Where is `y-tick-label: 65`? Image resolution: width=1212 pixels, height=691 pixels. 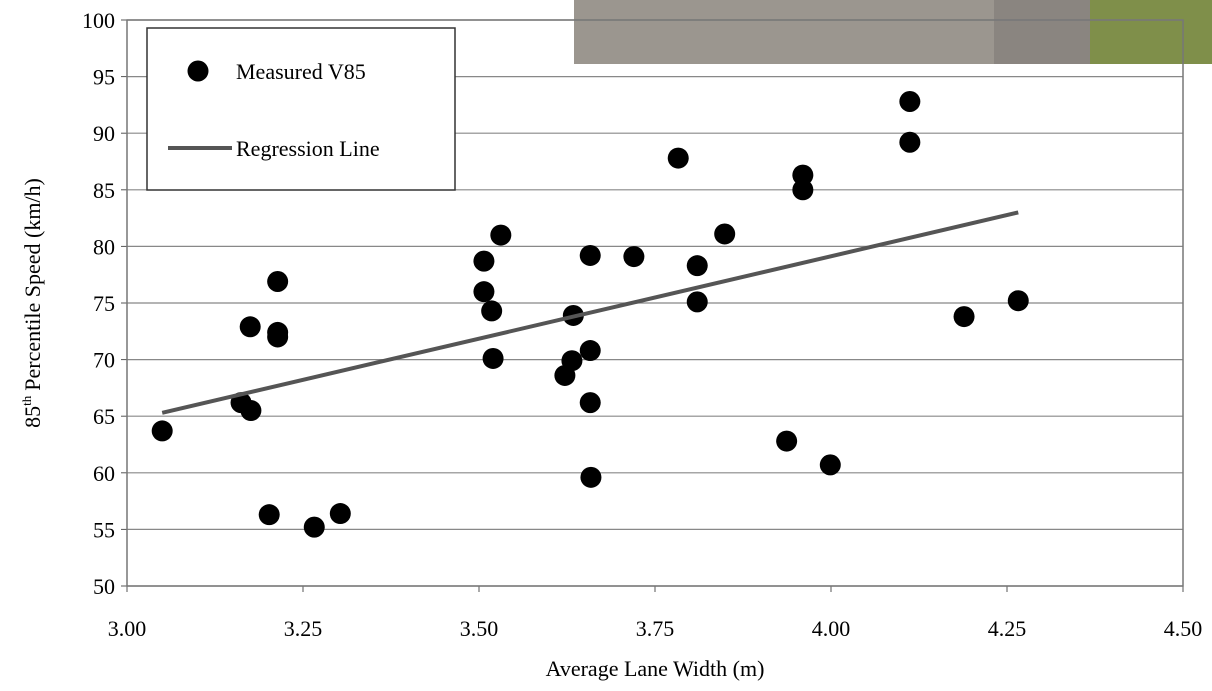 y-tick-label: 65 is located at coordinates (104, 416).